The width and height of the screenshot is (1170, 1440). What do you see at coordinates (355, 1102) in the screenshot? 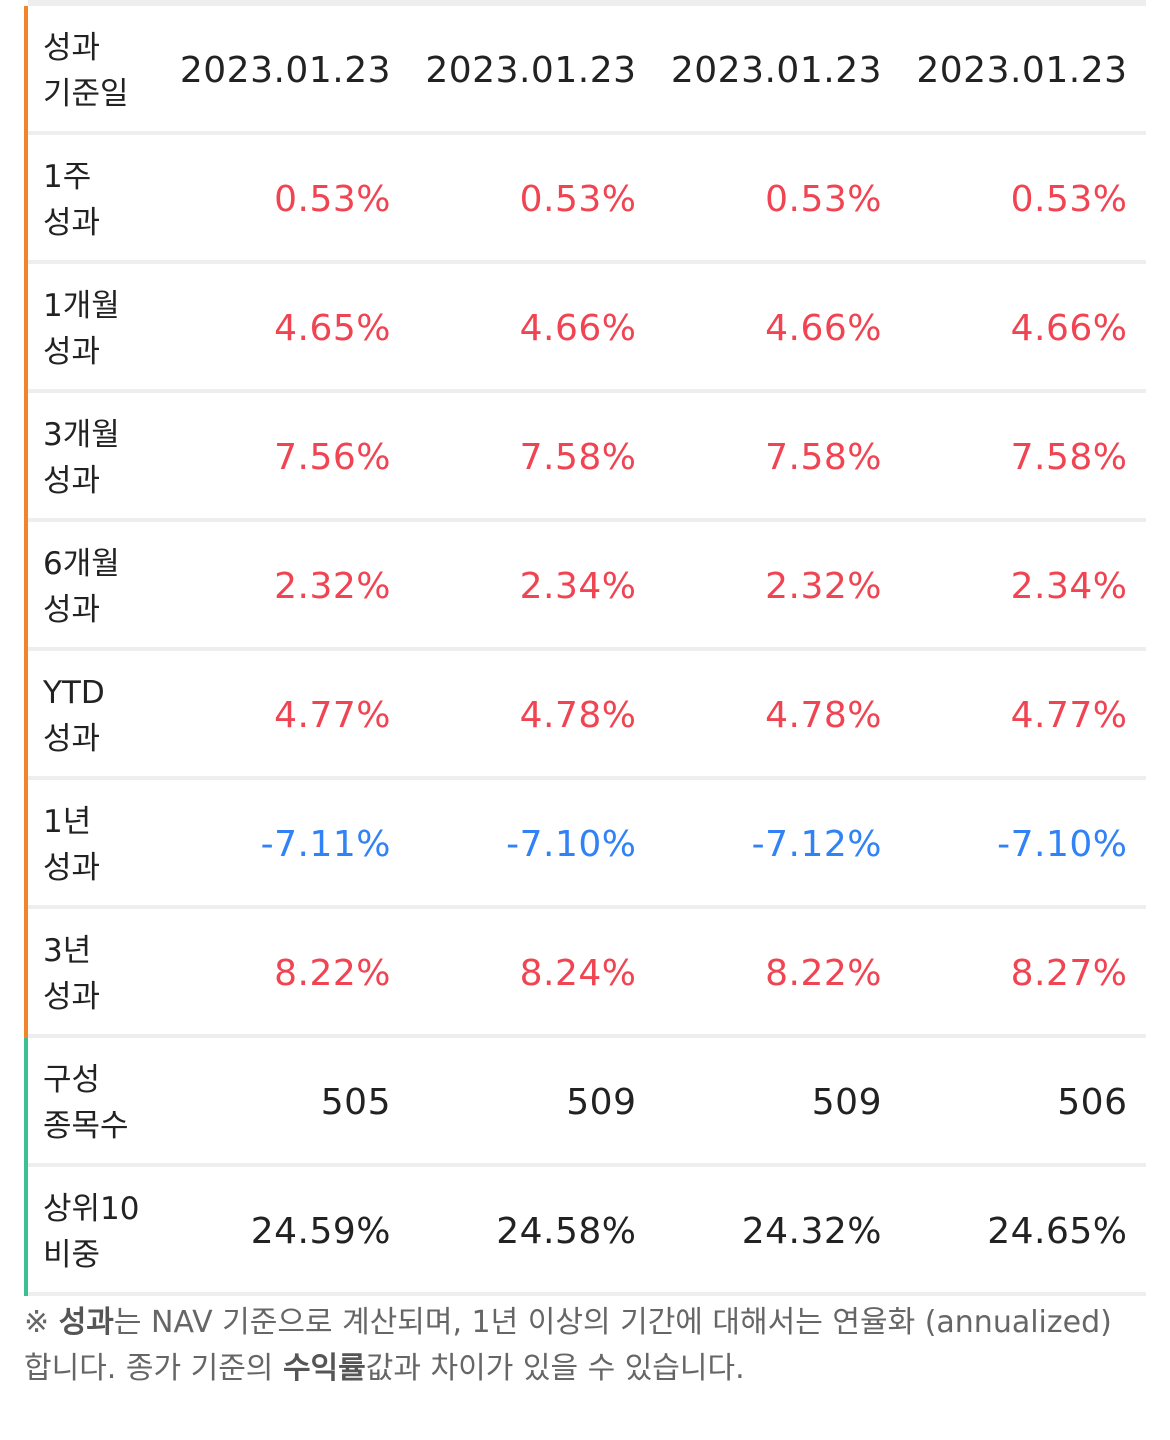
I see `value-cell: 505` at bounding box center [355, 1102].